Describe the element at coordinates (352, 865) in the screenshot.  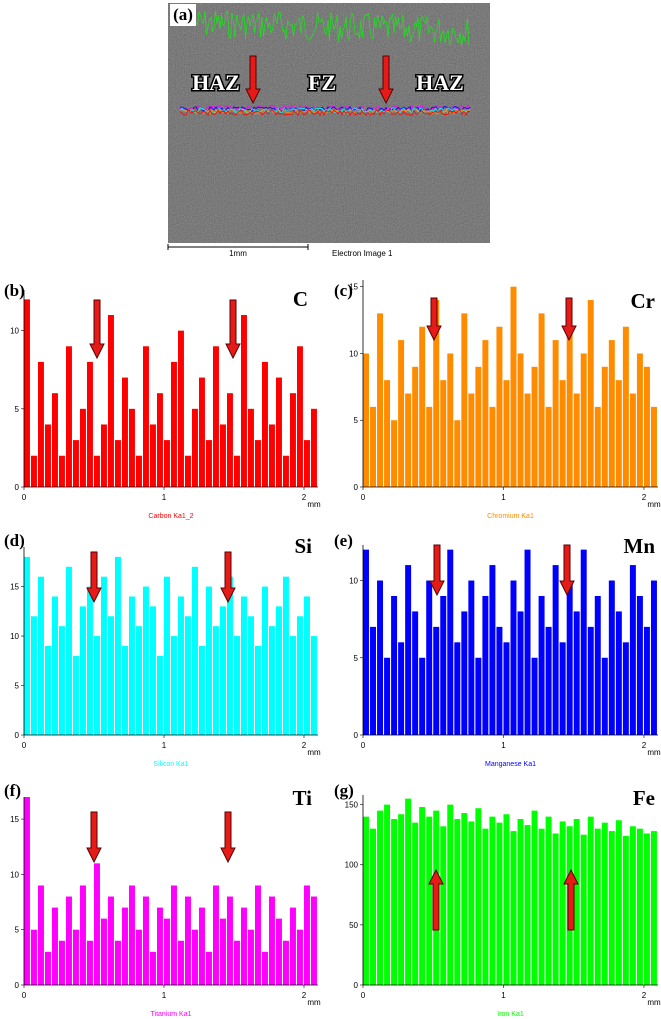
I see `y-tick-label: 100` at that location.